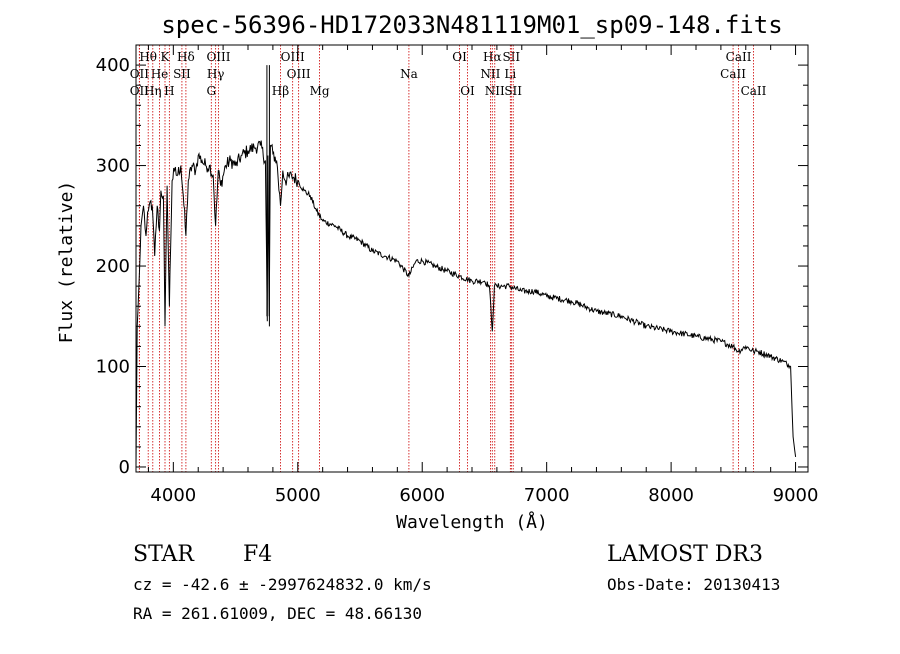  I want to click on marker-label-13: OIII, so click(293, 57).